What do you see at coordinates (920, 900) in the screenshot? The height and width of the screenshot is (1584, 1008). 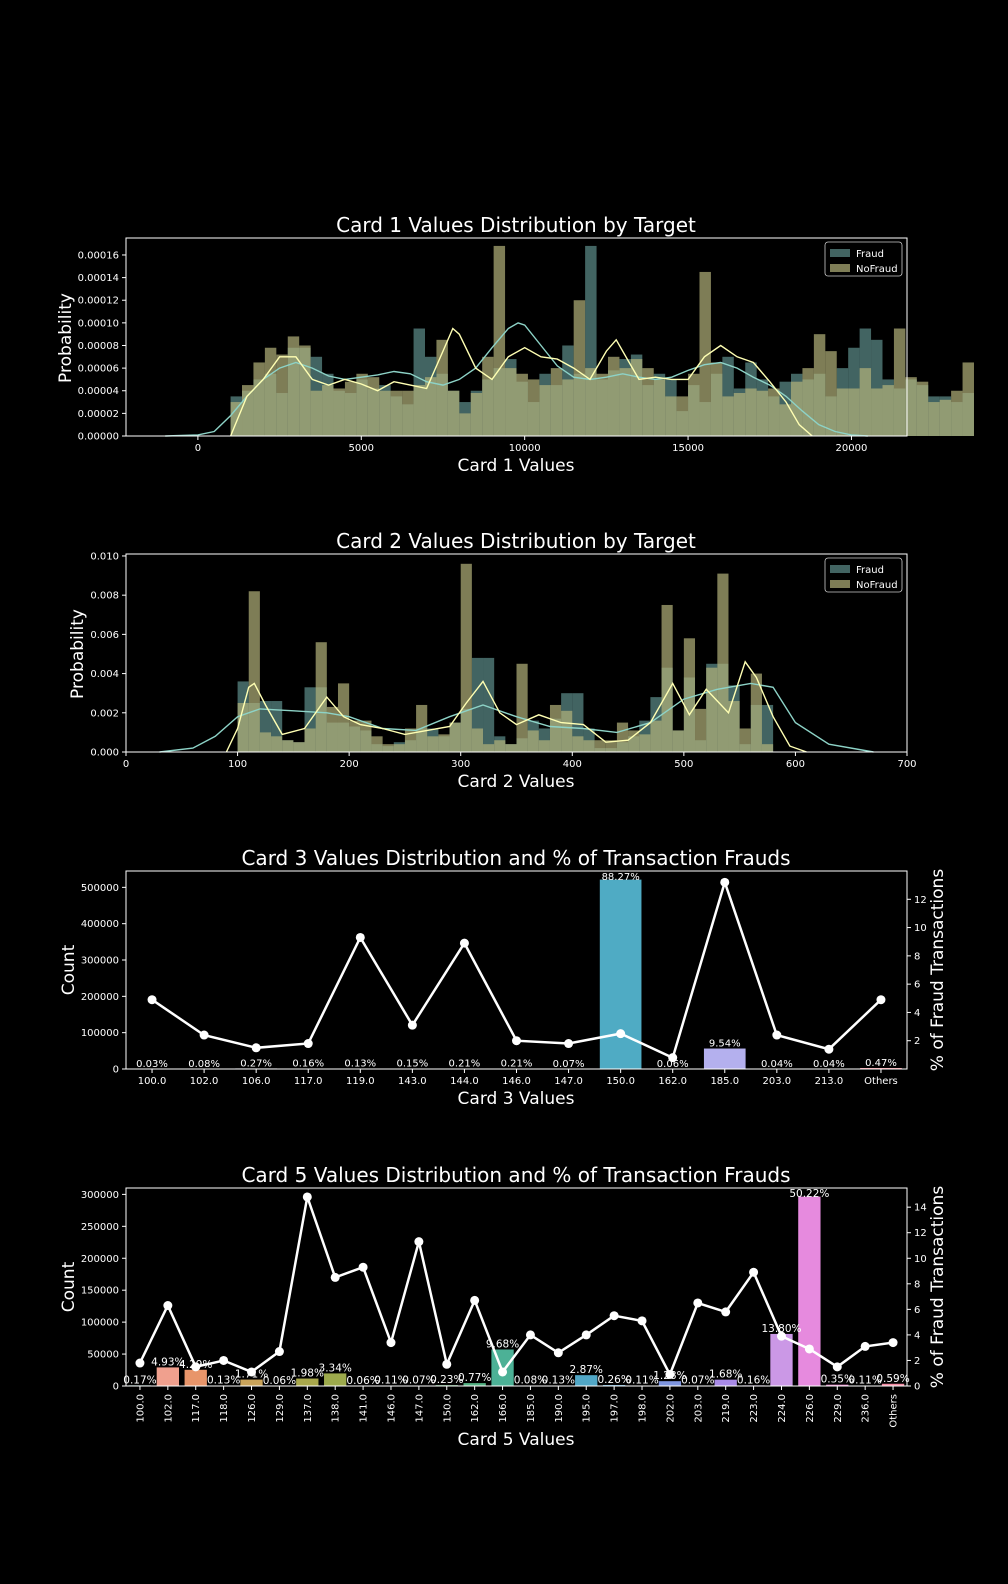 I see `y2-tick-label: 12` at bounding box center [920, 900].